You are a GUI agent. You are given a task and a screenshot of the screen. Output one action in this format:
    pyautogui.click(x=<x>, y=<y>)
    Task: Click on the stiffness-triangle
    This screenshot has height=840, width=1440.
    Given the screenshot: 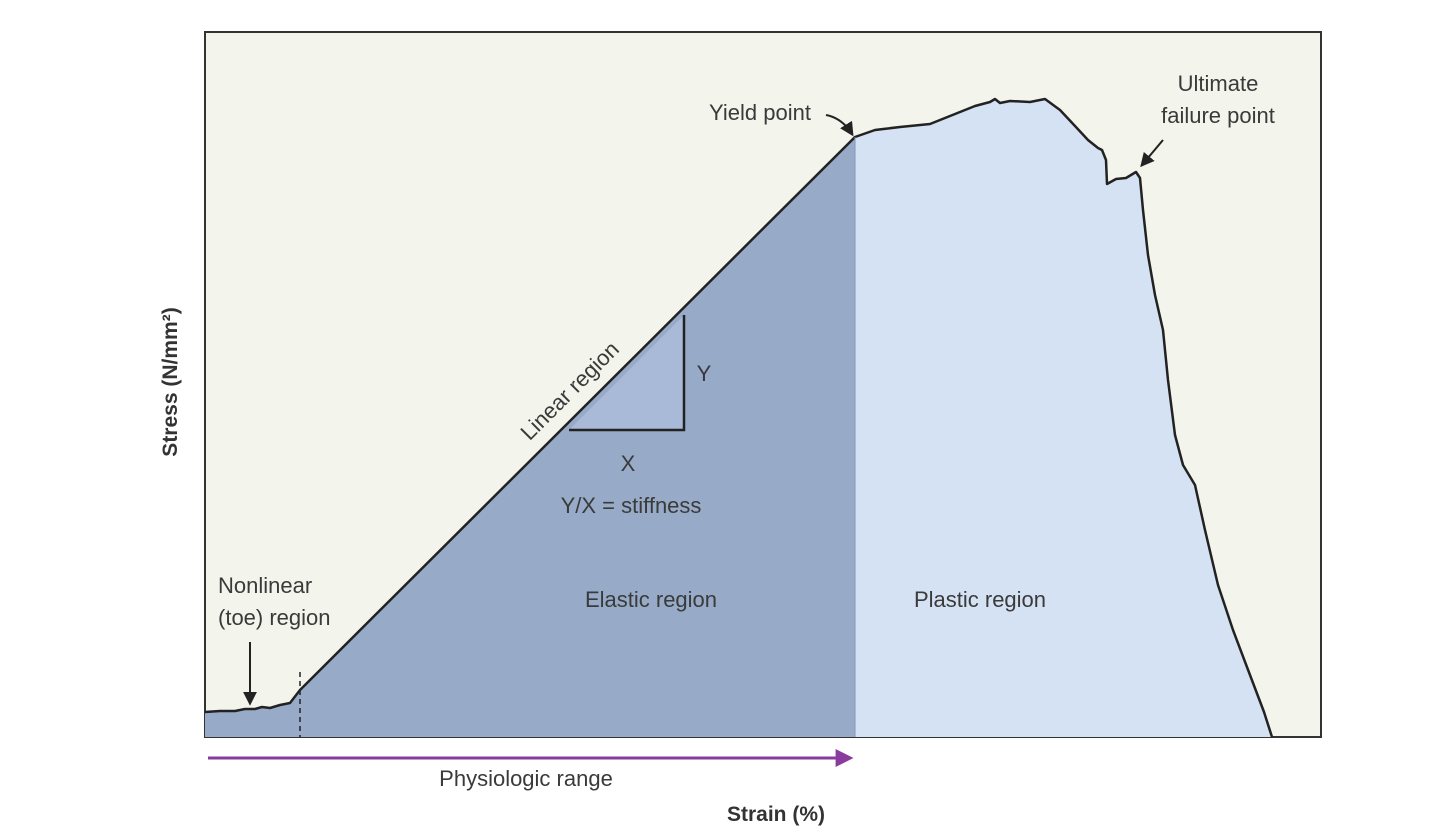 What is the action you would take?
    pyautogui.click(x=626, y=372)
    